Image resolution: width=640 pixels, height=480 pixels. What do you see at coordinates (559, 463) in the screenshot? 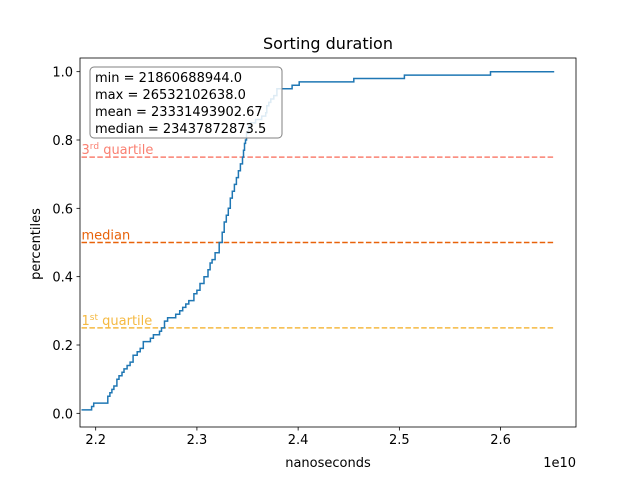
I see `x-axis-offset-label: 1e10` at bounding box center [559, 463].